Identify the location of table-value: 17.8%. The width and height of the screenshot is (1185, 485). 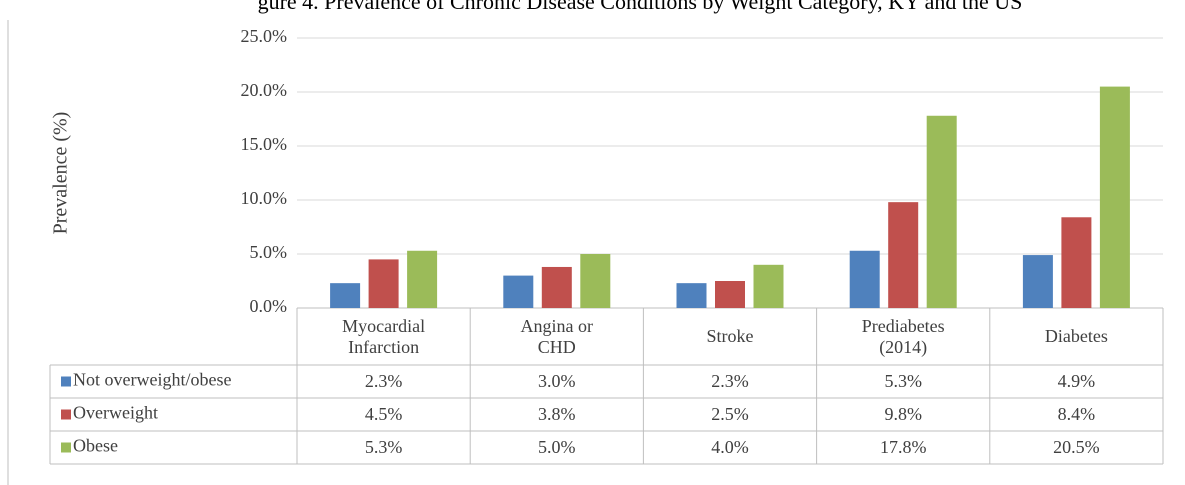
(903, 447).